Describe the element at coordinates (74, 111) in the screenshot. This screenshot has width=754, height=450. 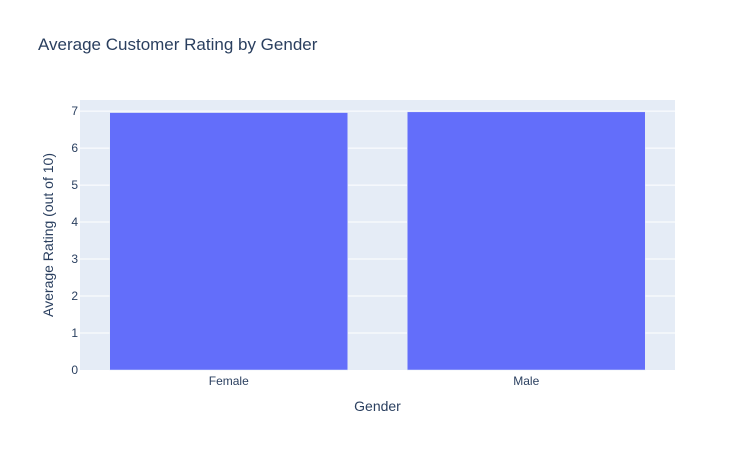
I see `y-tick-label: 7` at that location.